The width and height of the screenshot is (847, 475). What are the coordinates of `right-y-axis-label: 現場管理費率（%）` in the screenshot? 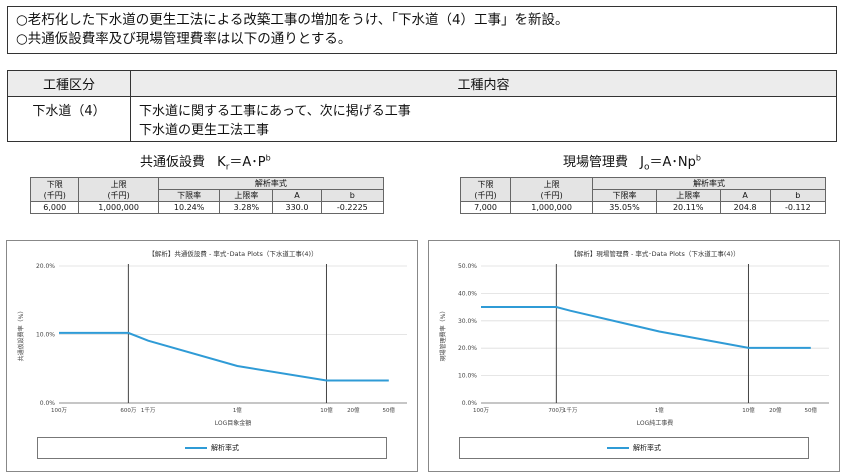 It's located at (443, 335).